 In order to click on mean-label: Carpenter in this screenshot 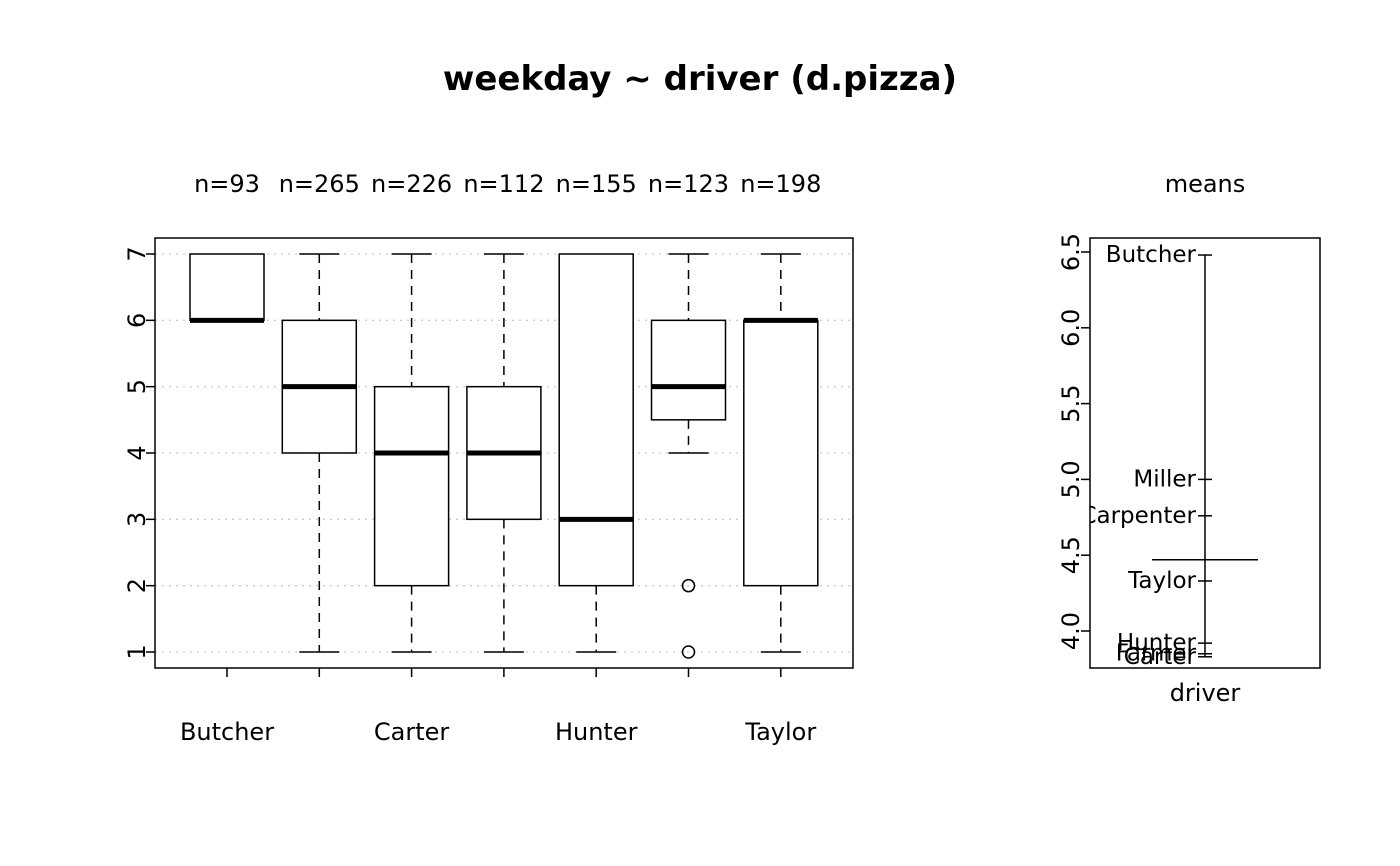, I will do `click(1138, 516)`.